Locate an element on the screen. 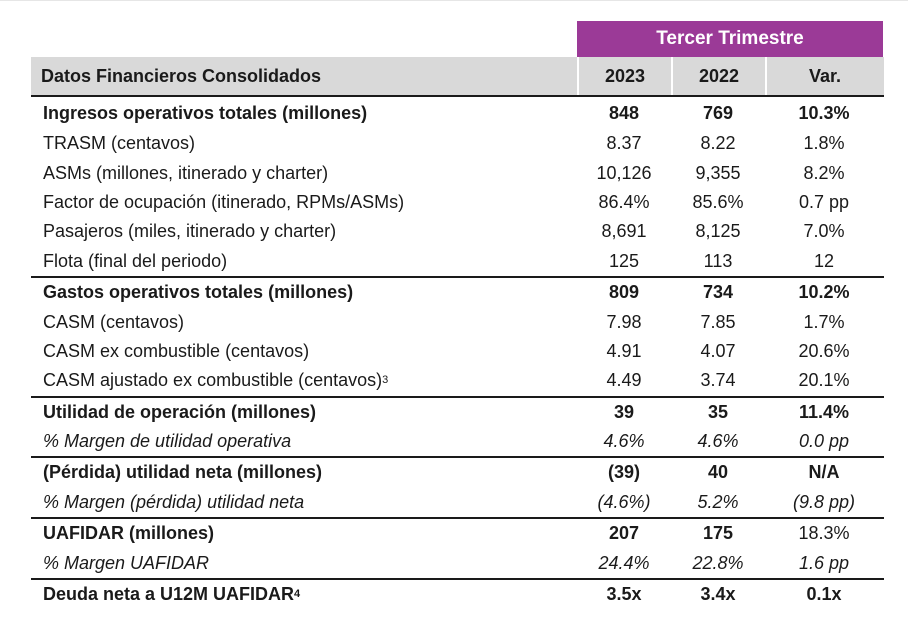  row-label-text: Gastos operativos totales (millones) is located at coordinates (198, 292).